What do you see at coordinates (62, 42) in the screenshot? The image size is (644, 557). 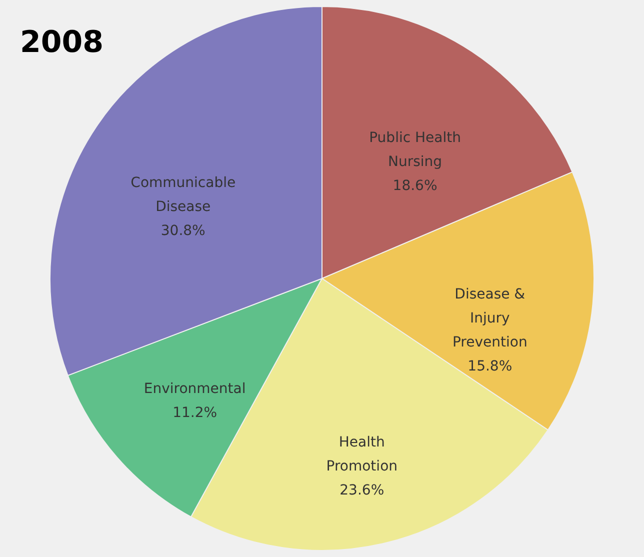 I see `text: 2008` at bounding box center [62, 42].